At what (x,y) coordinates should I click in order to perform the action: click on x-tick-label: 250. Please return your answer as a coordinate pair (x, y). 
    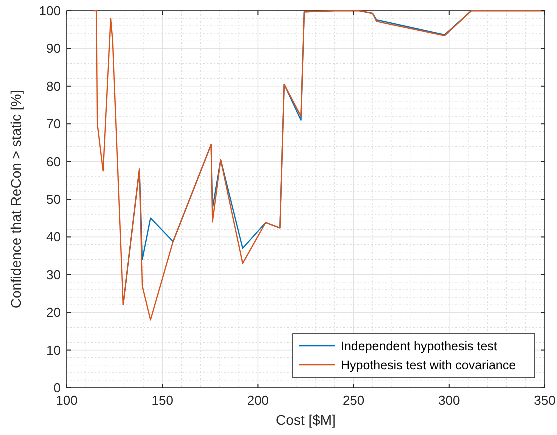
    Looking at the image, I should click on (353, 400).